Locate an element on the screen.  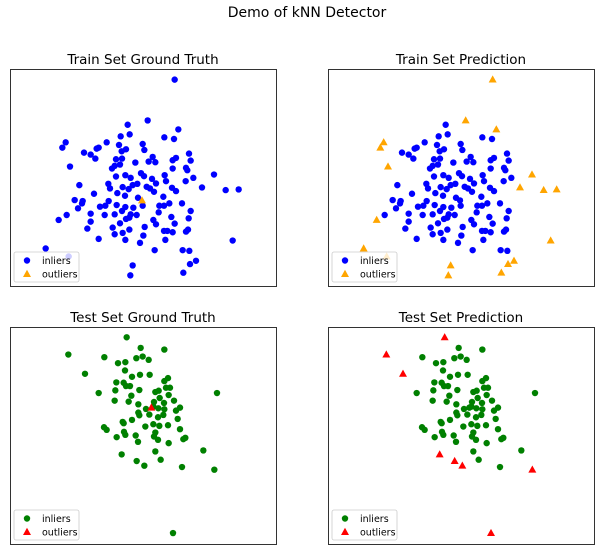
legend-label-inliers: inliers is located at coordinates (374, 261).